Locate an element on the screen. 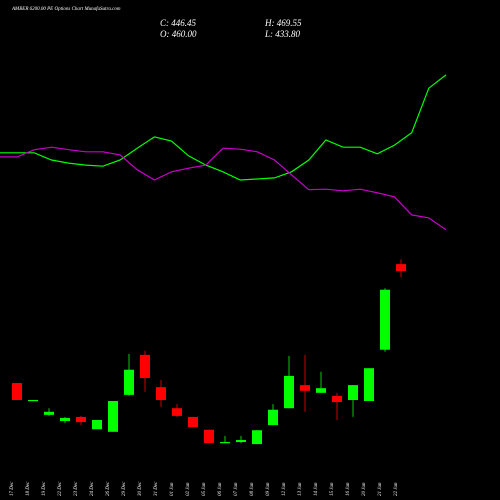 The width and height of the screenshot is (500, 500). low-text: L: 433.80 is located at coordinates (282, 34).